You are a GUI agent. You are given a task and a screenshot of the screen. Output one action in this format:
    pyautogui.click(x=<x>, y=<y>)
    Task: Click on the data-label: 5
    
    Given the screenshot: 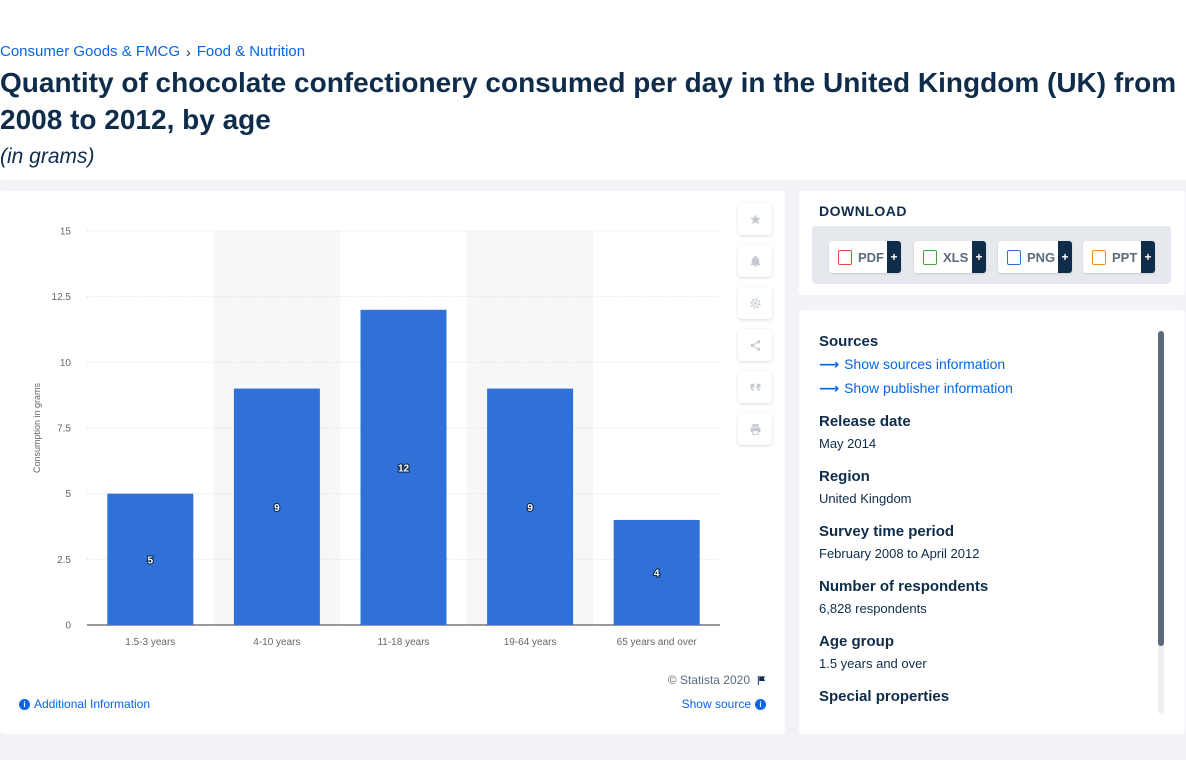 What is the action you would take?
    pyautogui.click(x=151, y=560)
    